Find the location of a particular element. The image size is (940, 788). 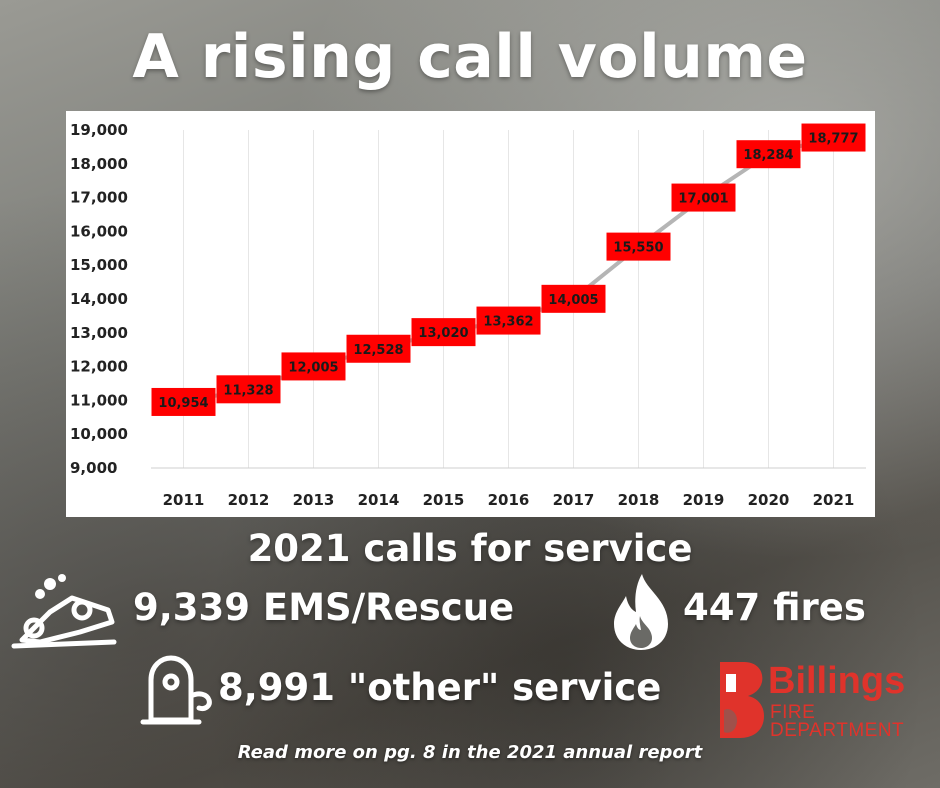

x-tick-label: 2017 is located at coordinates (574, 500).